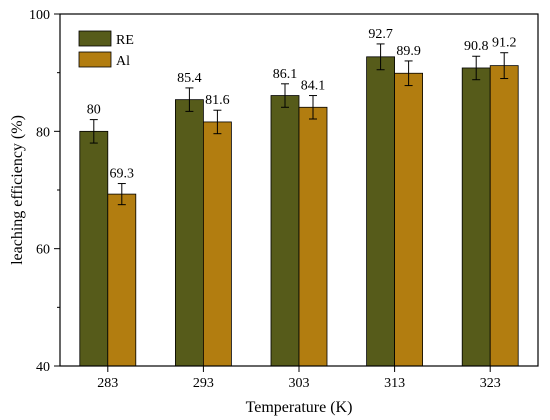 This screenshot has width=550, height=420. I want to click on x-tick-label: 323, so click(490, 383).